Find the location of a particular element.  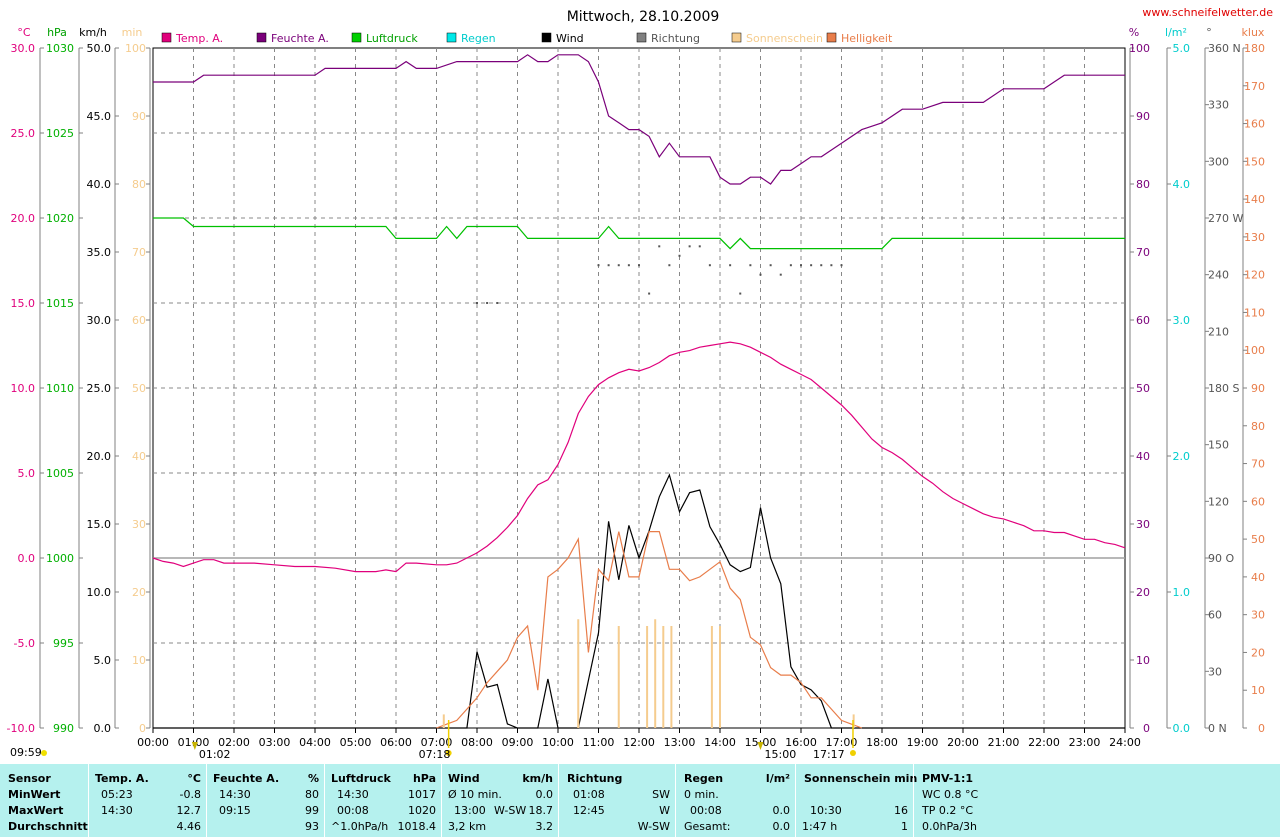

sunrise-label: 07:18 is located at coordinates (435, 754).